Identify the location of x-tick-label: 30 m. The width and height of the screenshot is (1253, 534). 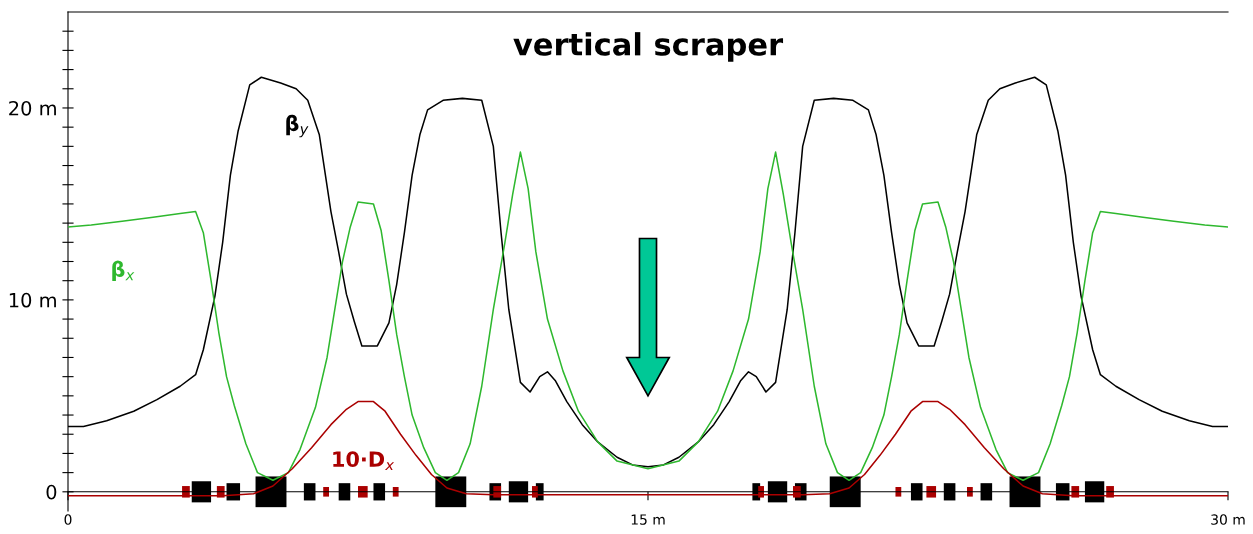
(1228, 519).